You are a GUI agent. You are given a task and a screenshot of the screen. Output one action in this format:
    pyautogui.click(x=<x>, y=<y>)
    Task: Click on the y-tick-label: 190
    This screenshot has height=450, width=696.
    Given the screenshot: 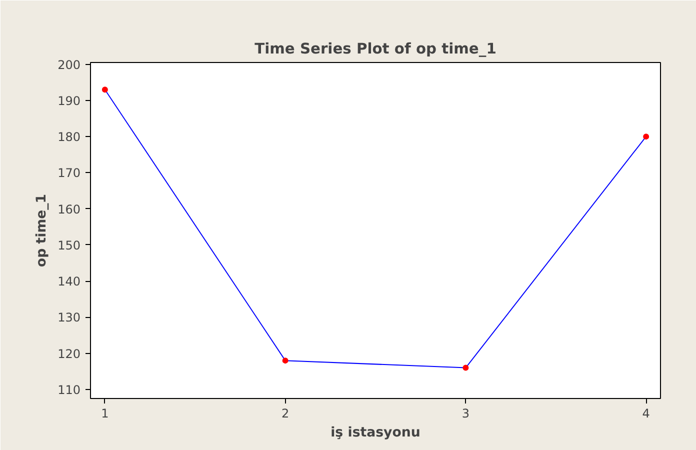 What is the action you would take?
    pyautogui.click(x=69, y=101)
    